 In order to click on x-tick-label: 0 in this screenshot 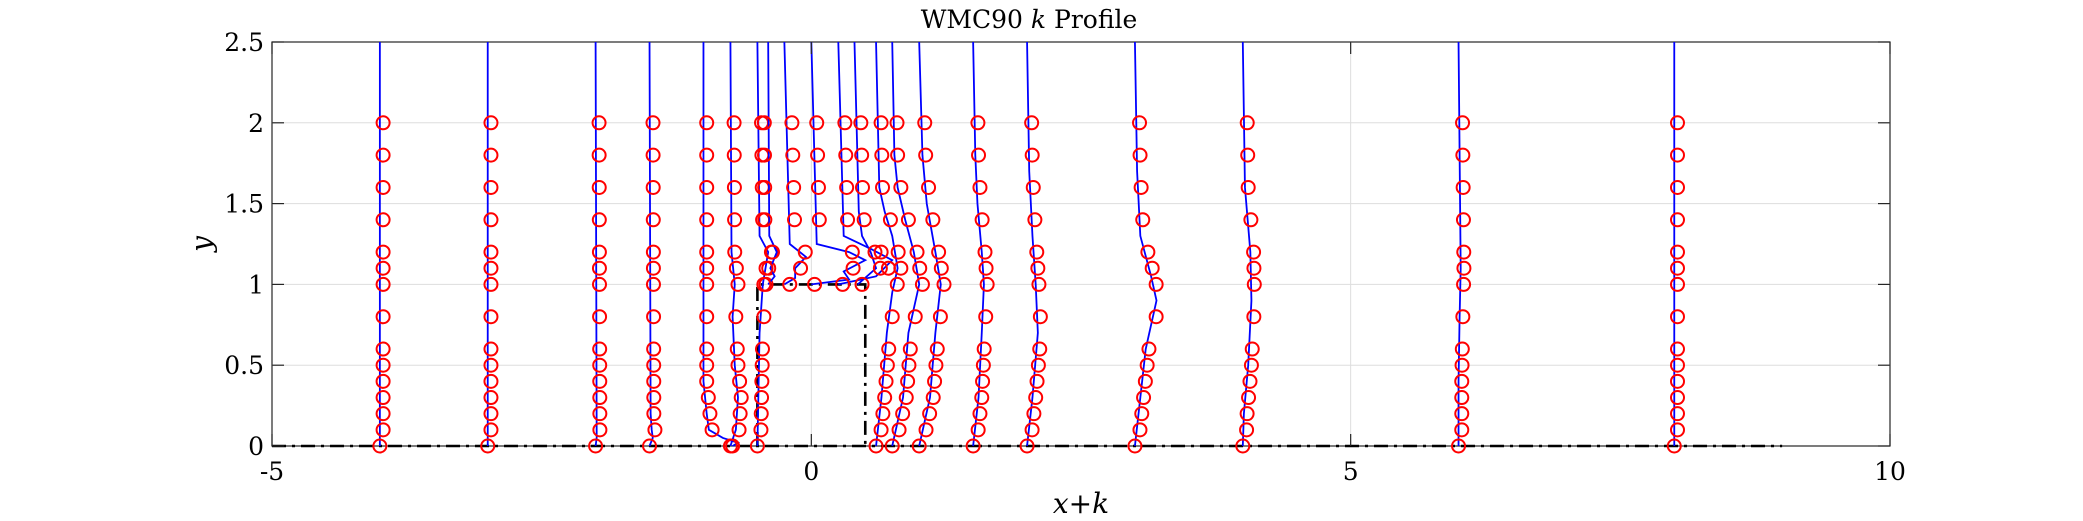, I will do `click(811, 471)`.